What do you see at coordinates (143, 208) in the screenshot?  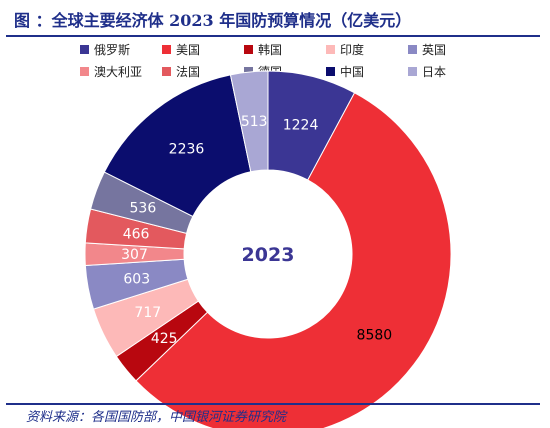 I see `slice-value-label: 536` at bounding box center [143, 208].